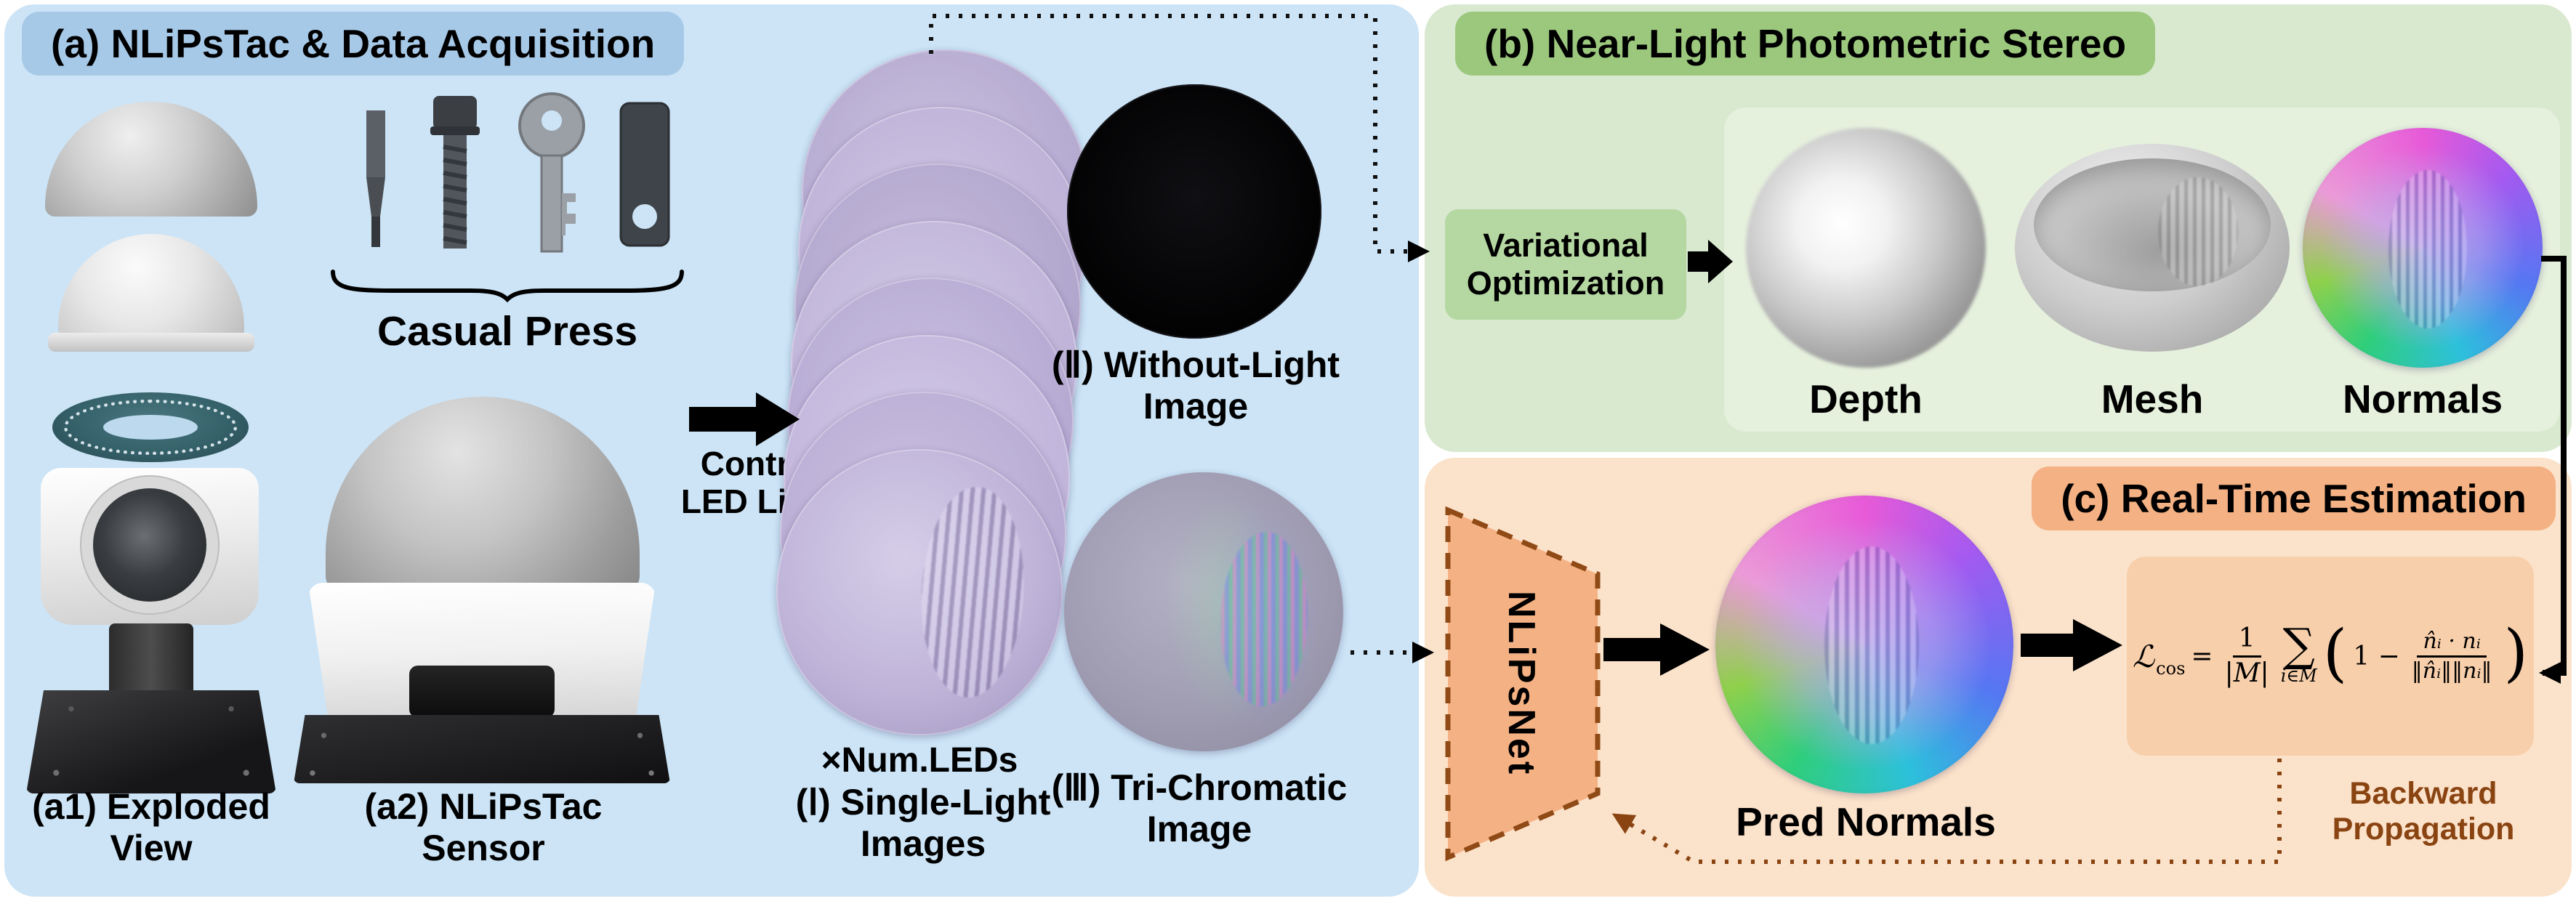 The height and width of the screenshot is (901, 2576). Describe the element at coordinates (972, 592) in the screenshot. I see `press-imprint` at that location.